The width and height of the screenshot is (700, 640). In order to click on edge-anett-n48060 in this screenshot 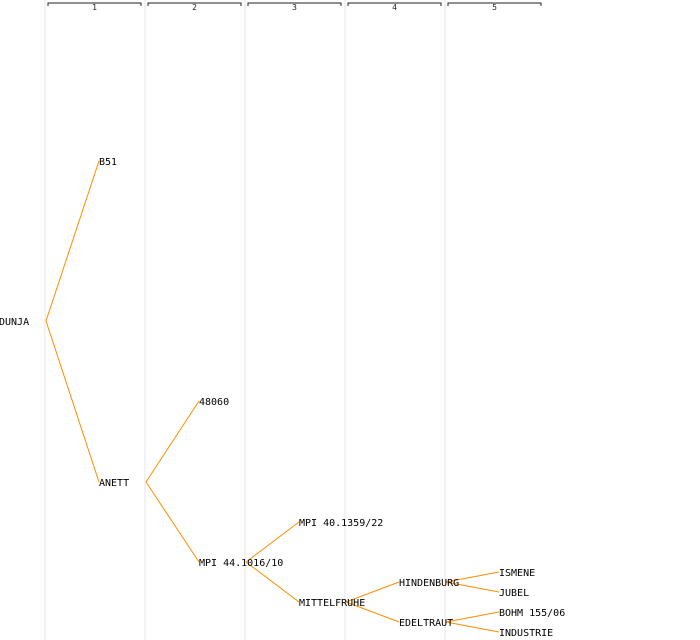, I will do `click(172, 441)`.